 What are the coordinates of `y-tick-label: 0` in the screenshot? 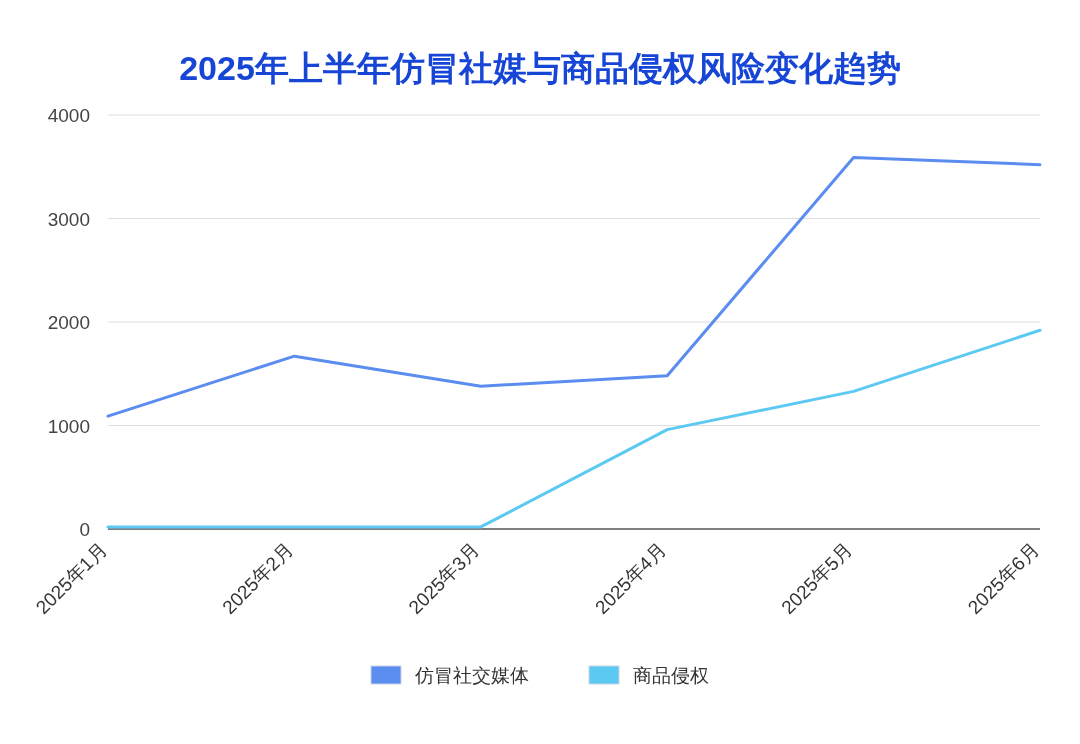 It's located at (84, 529).